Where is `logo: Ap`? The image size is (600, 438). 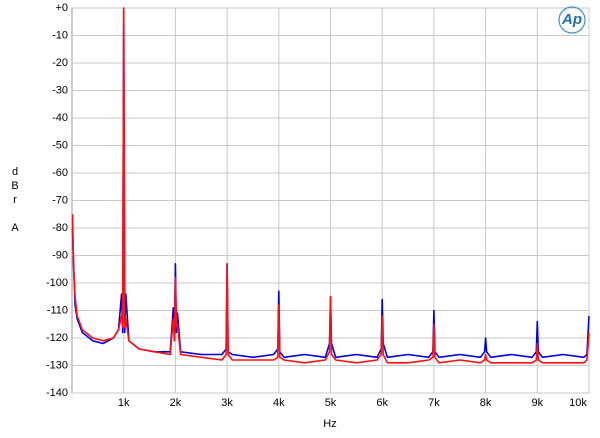 logo: Ap is located at coordinates (571, 19).